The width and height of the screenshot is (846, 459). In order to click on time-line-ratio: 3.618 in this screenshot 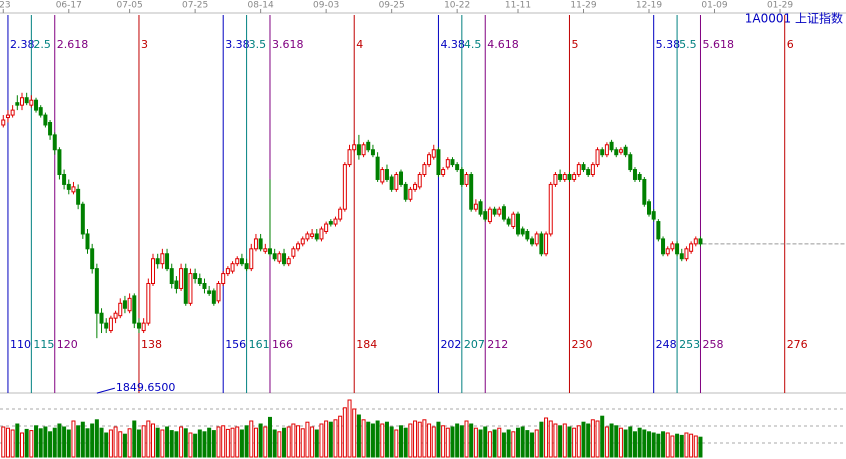, I will do `click(288, 44)`.